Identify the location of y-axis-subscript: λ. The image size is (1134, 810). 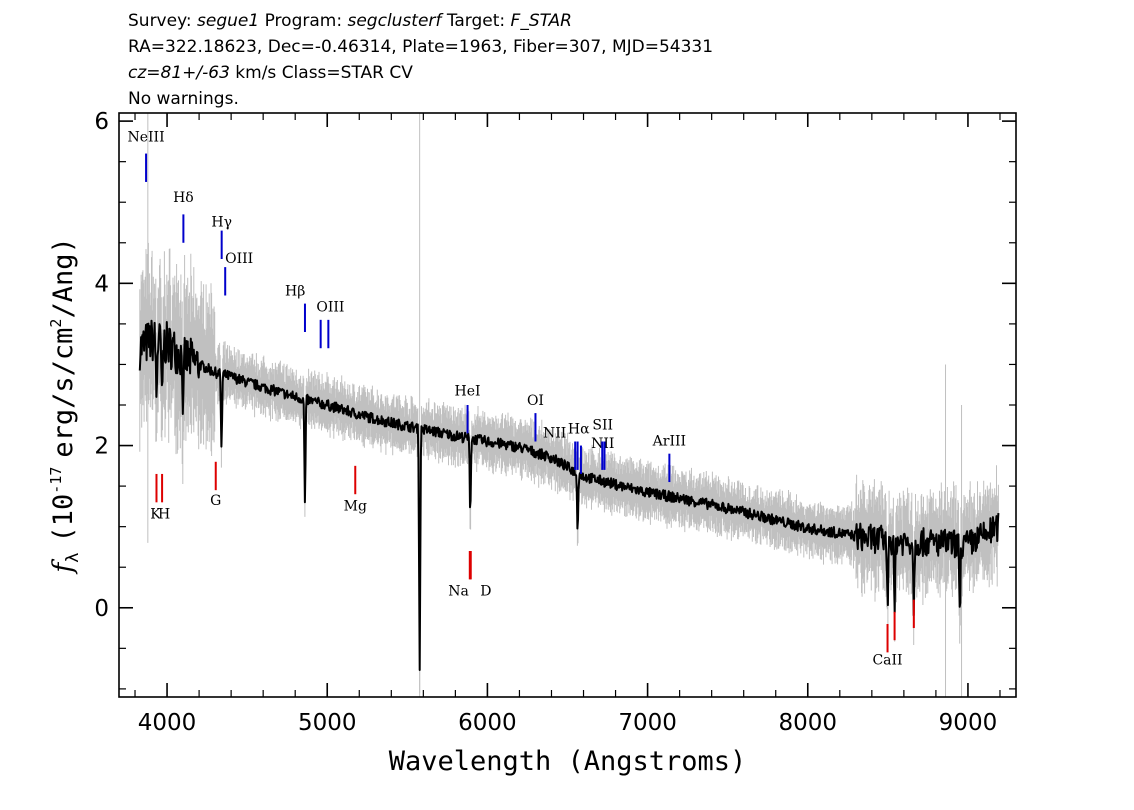
(73, 557).